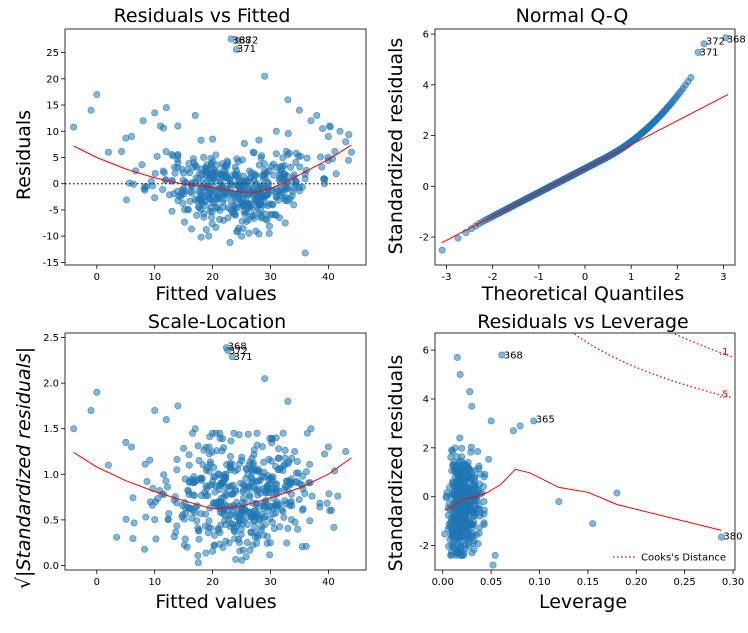  What do you see at coordinates (97, 582) in the screenshot?
I see `x-tick-label: 0` at bounding box center [97, 582].